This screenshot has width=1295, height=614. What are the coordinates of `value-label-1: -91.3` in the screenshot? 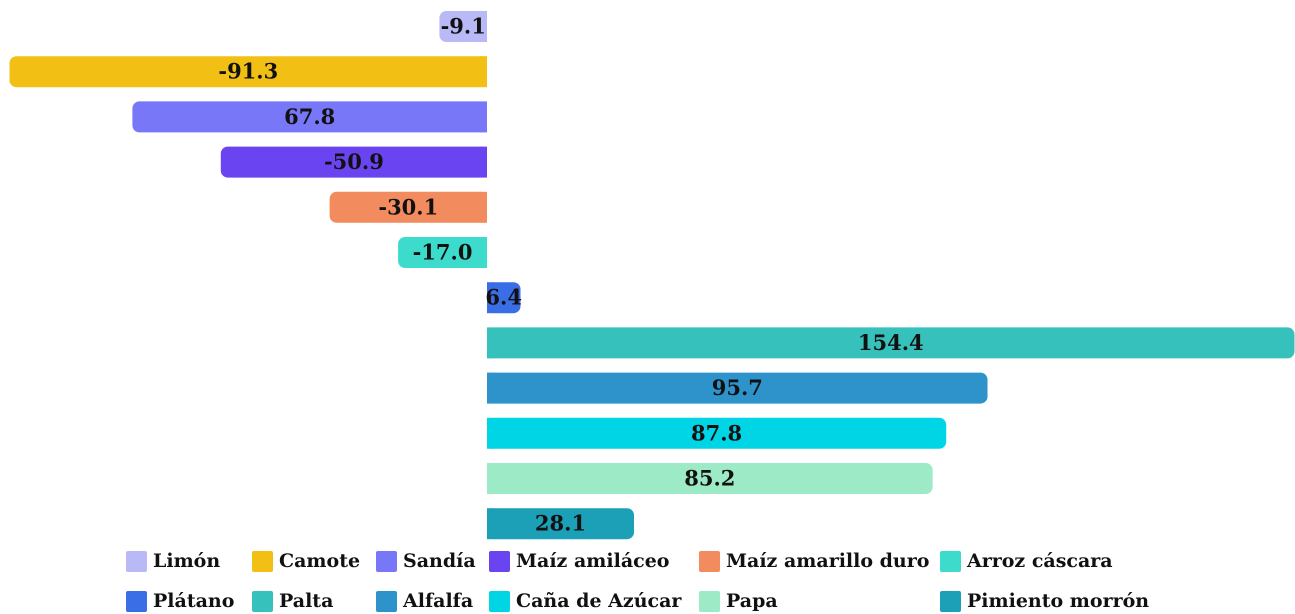 It's located at (248, 71).